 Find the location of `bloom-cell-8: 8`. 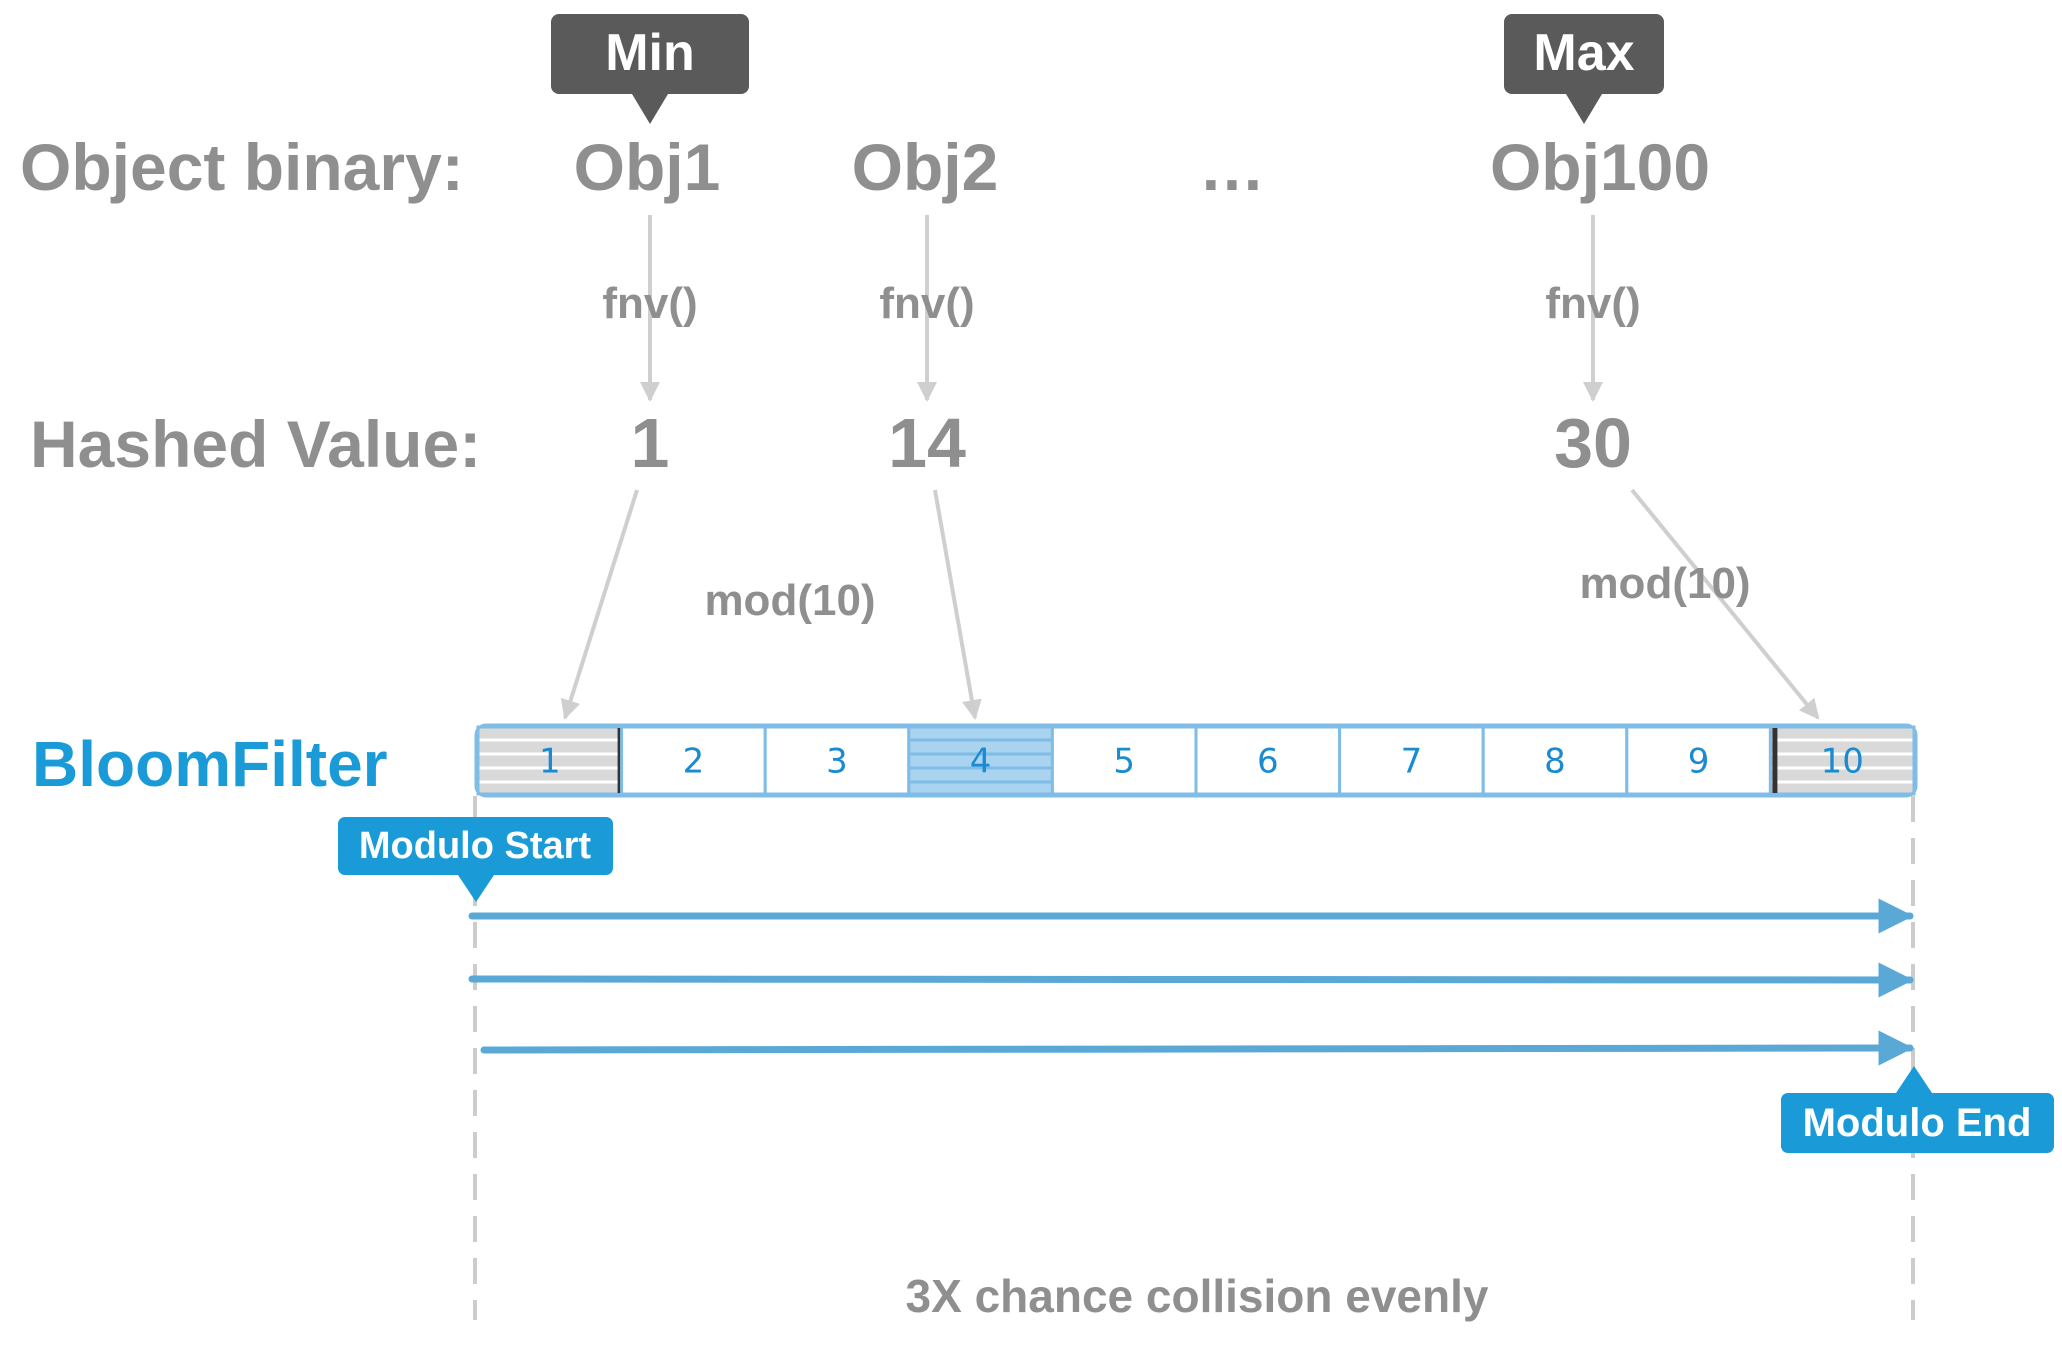

bloom-cell-8: 8 is located at coordinates (1555, 760).